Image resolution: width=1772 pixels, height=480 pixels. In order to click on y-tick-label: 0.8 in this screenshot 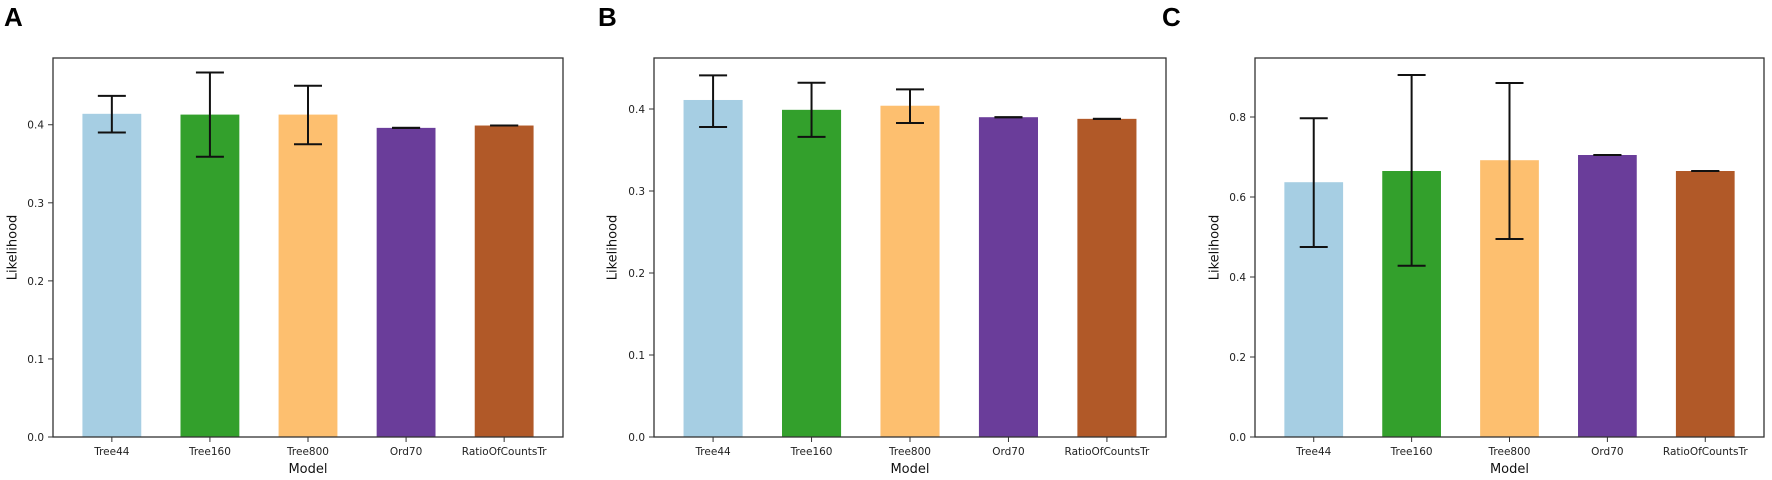, I will do `click(1237, 118)`.